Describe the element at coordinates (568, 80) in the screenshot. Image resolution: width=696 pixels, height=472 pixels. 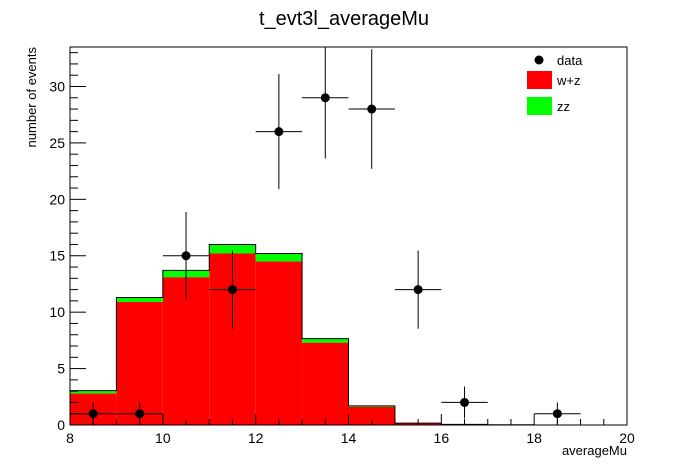
I see `legend-label: w+z` at that location.